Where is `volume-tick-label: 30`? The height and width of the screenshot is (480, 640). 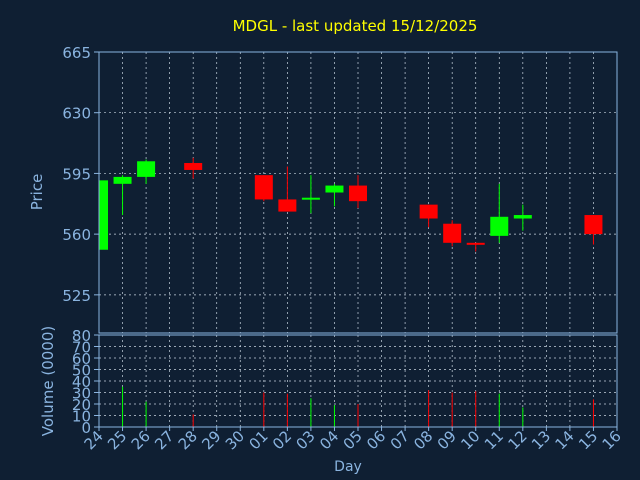 volume-tick-label: 30 is located at coordinates (81, 394).